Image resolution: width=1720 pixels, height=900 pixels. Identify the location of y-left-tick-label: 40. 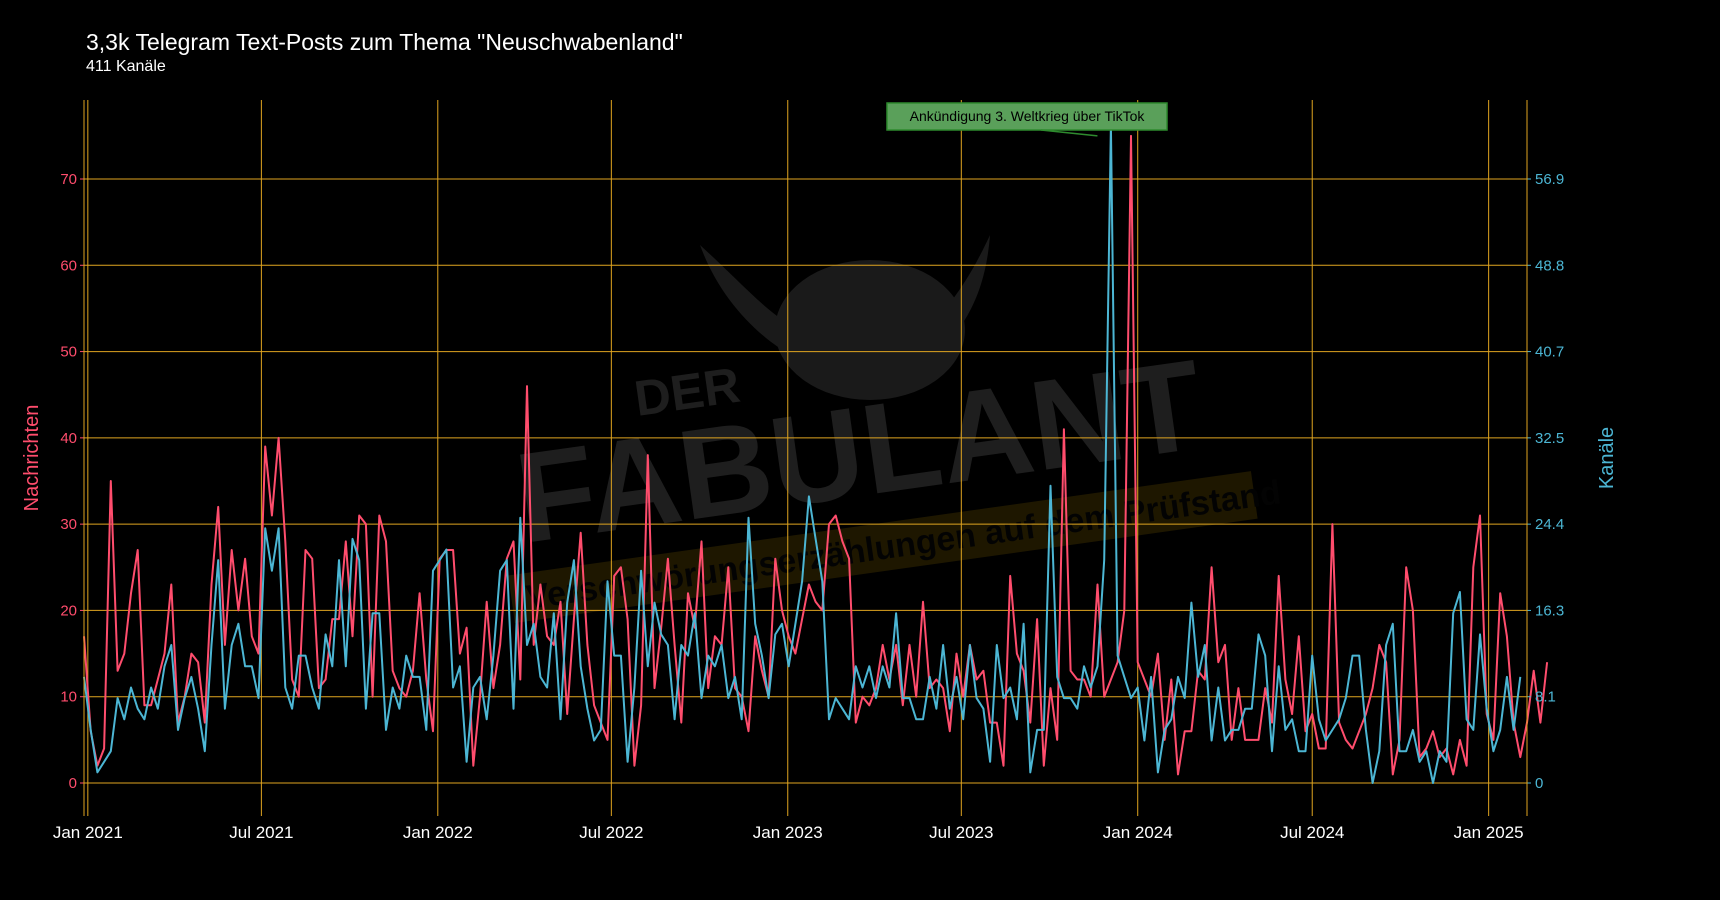
(68, 438).